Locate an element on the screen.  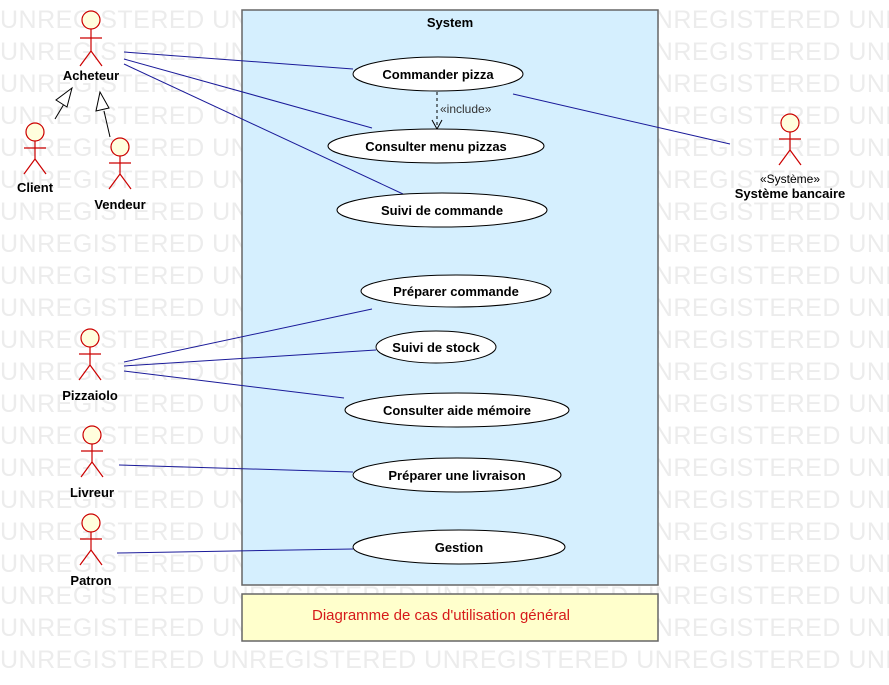
use-case-preparer-commande: Préparer commande is located at coordinates (456, 291).